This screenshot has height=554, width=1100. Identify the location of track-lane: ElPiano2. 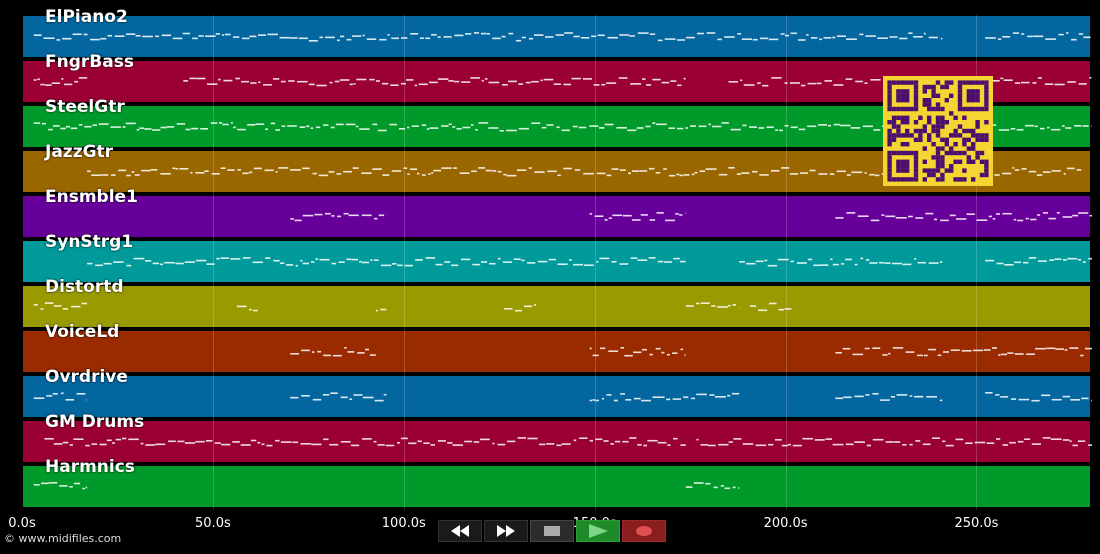
(556, 32).